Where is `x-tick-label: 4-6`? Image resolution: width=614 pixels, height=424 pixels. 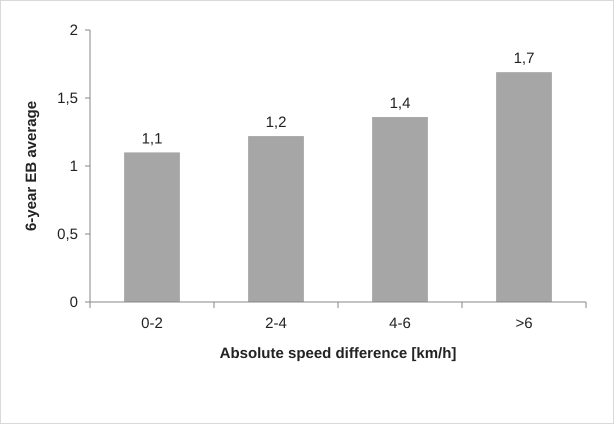 x-tick-label: 4-6 is located at coordinates (400, 323).